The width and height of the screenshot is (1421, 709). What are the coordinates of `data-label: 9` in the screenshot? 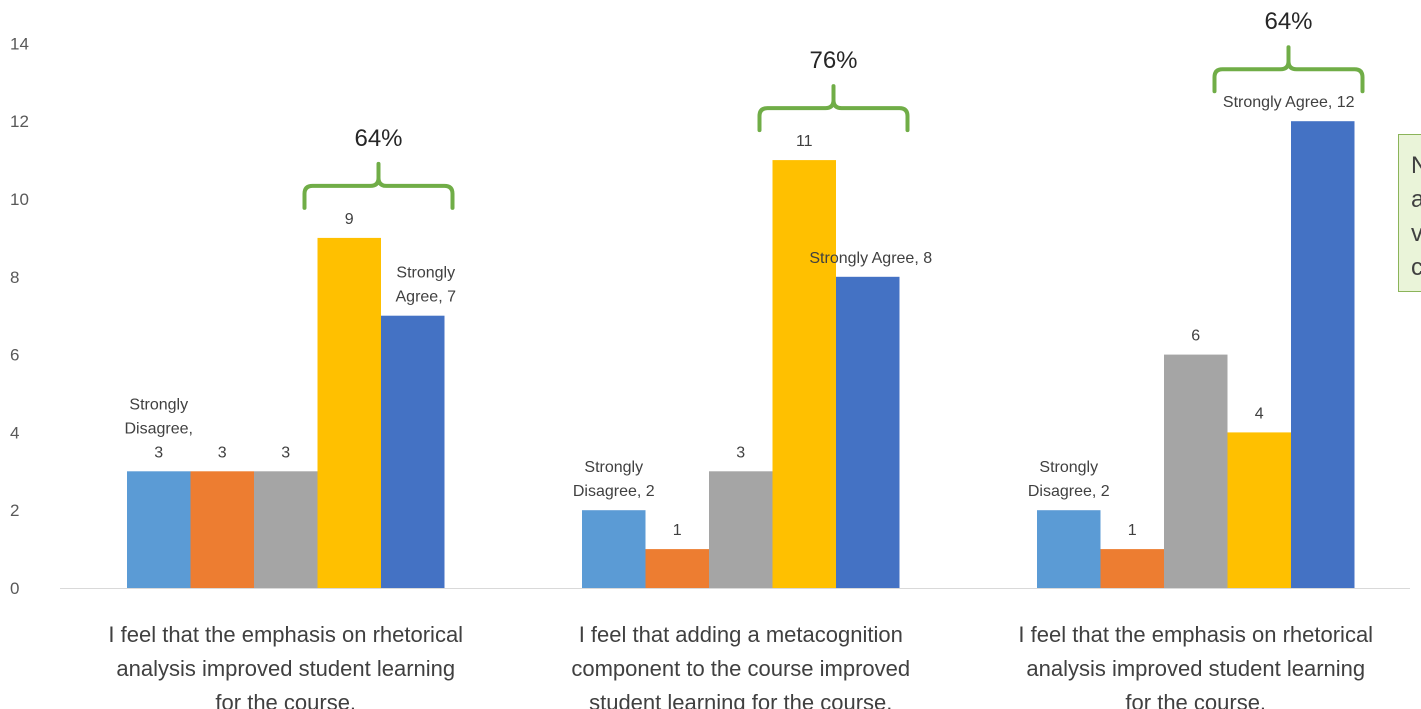 It's located at (349, 219).